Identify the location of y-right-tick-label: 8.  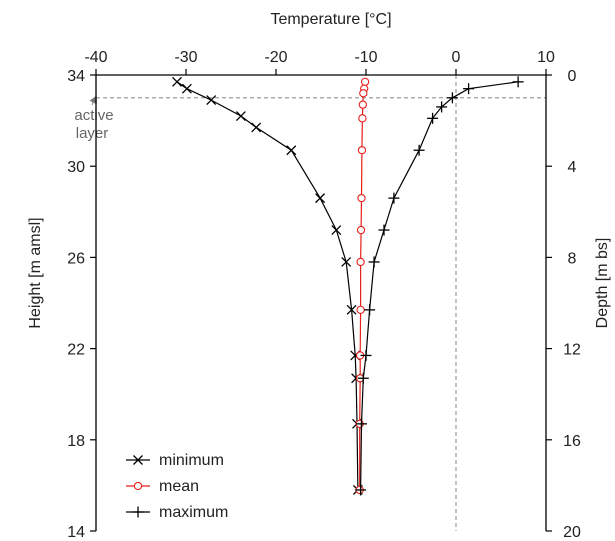
(572, 258).